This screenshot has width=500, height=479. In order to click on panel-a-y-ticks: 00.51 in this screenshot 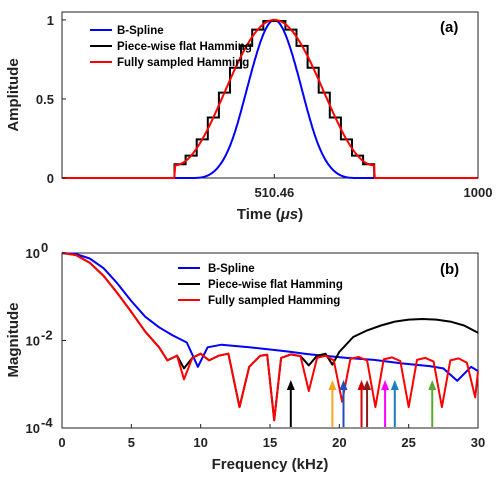, I will do `click(51, 99)`.